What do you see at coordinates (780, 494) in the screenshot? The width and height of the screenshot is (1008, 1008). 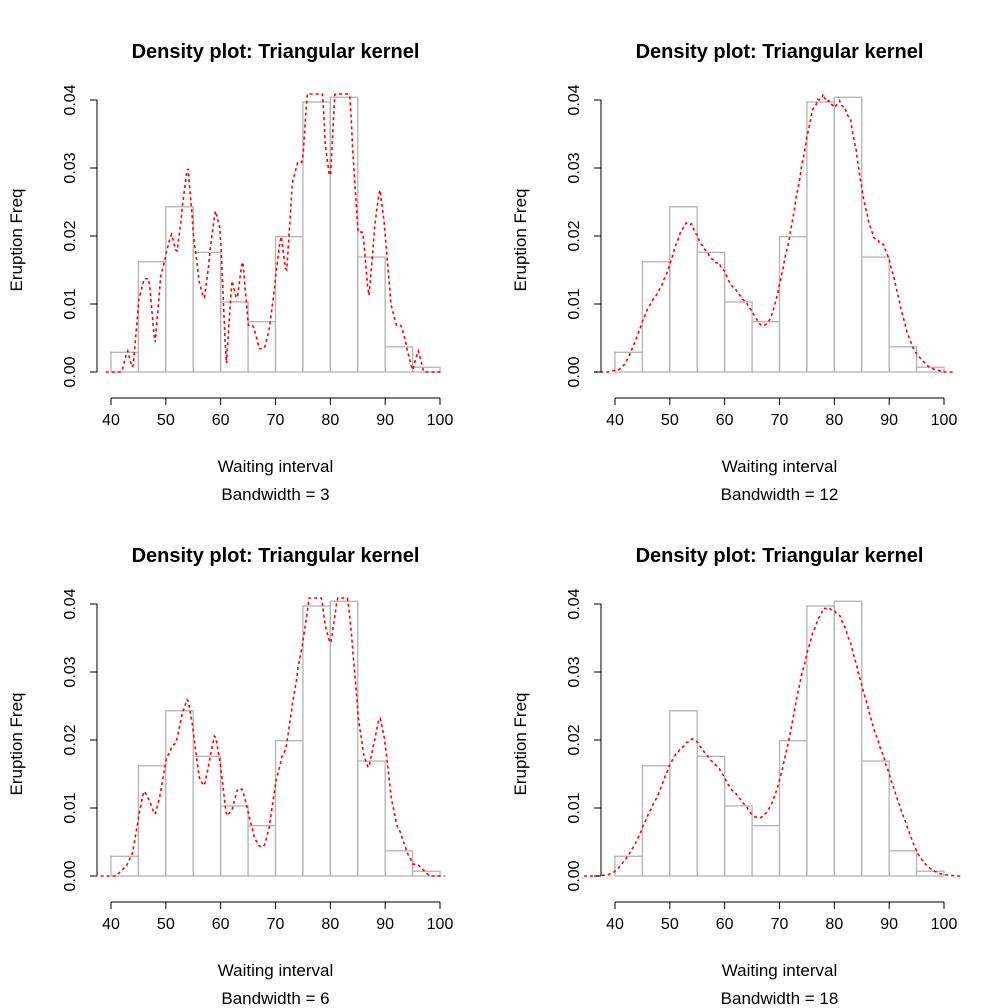 I see `bandwidth-label: Bandwidth = 12` at bounding box center [780, 494].